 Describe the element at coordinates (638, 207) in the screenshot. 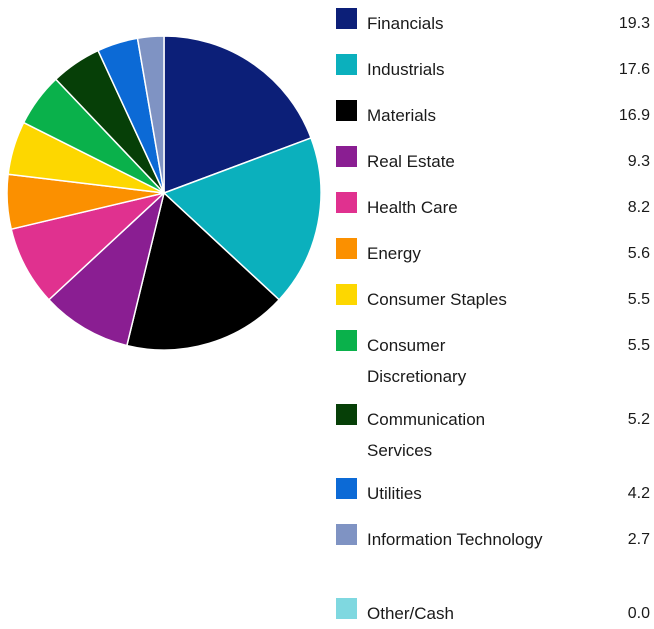

I see `legend-value: 8.2` at that location.